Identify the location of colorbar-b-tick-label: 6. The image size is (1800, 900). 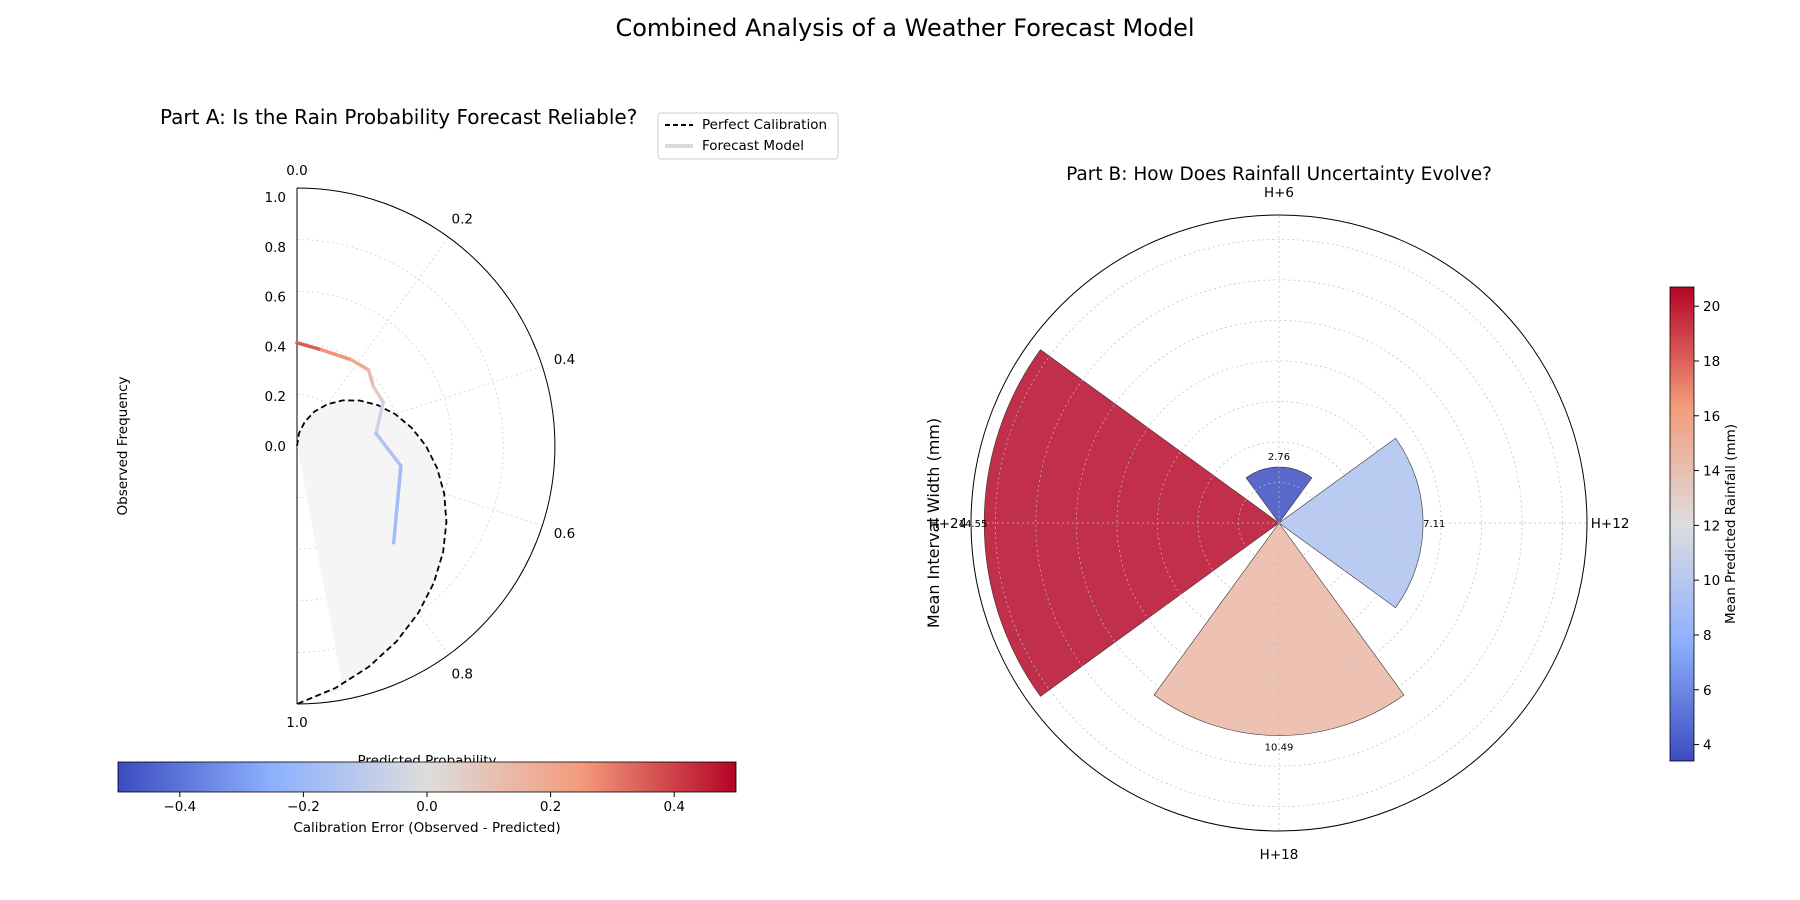
(1707, 691).